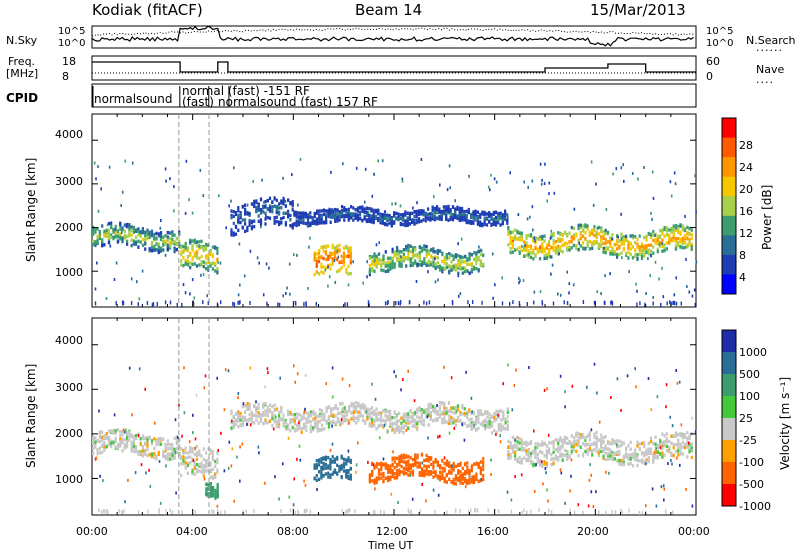  What do you see at coordinates (771, 40) in the screenshot?
I see `nsearch-label: N.Search` at bounding box center [771, 40].